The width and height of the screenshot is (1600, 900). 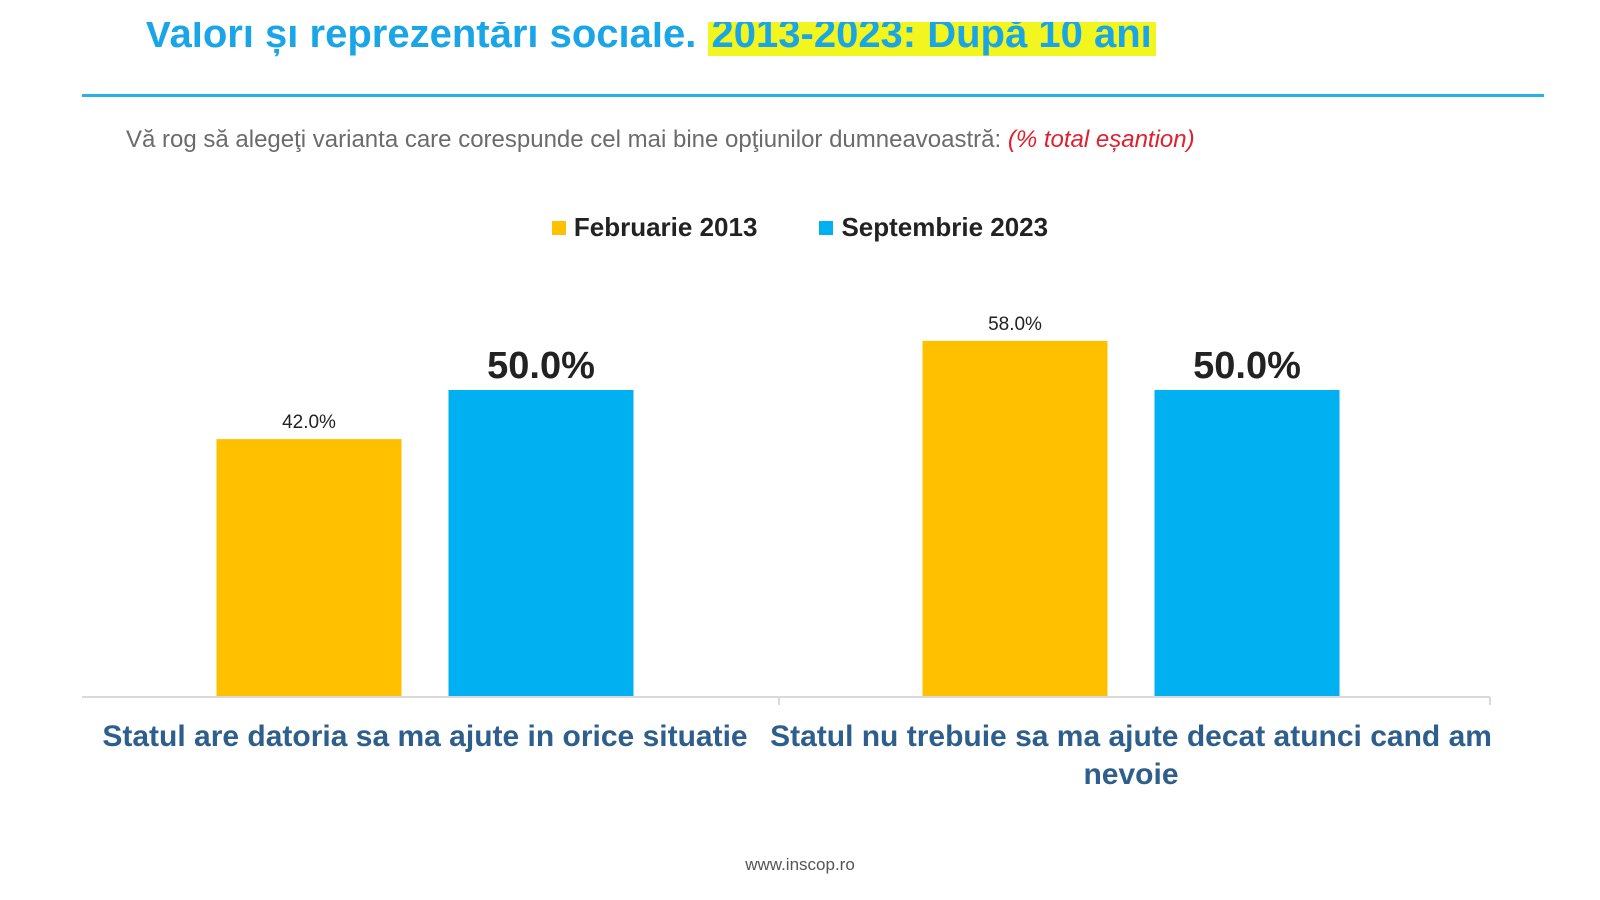 I want to click on legend-label-2023: Septembrie 2023, so click(x=945, y=227).